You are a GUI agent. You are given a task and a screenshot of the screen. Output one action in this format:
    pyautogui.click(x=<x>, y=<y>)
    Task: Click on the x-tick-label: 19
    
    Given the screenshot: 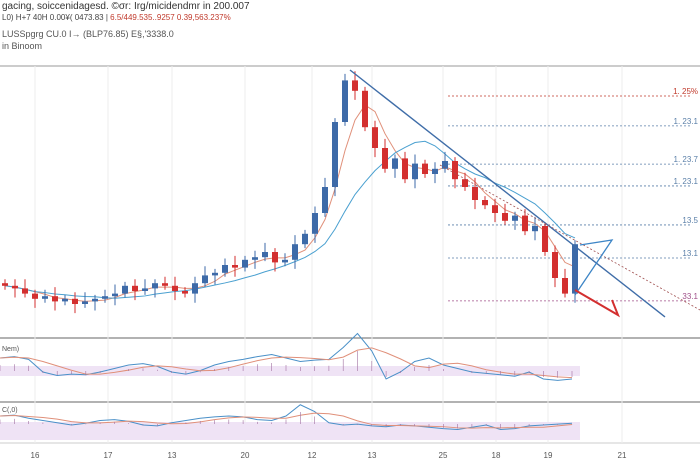 What is the action you would take?
    pyautogui.click(x=548, y=455)
    